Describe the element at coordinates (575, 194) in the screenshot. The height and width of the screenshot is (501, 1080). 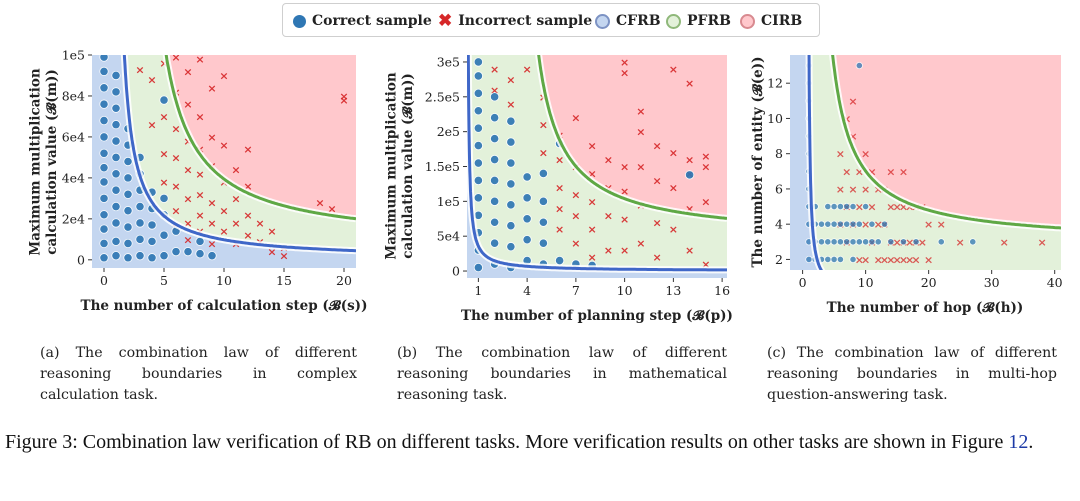
I see `incorrect-point-1-15: ×` at that location.